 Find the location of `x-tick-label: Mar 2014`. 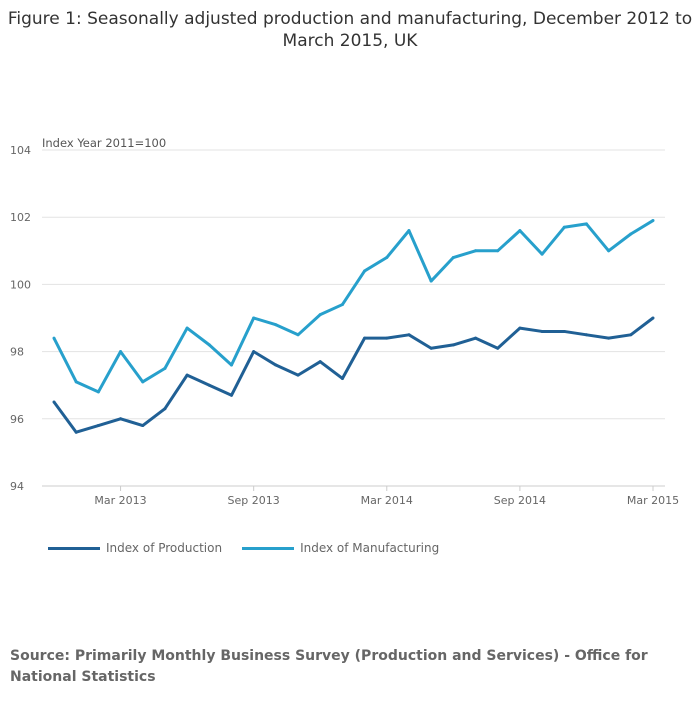

x-tick-label: Mar 2014 is located at coordinates (387, 500).